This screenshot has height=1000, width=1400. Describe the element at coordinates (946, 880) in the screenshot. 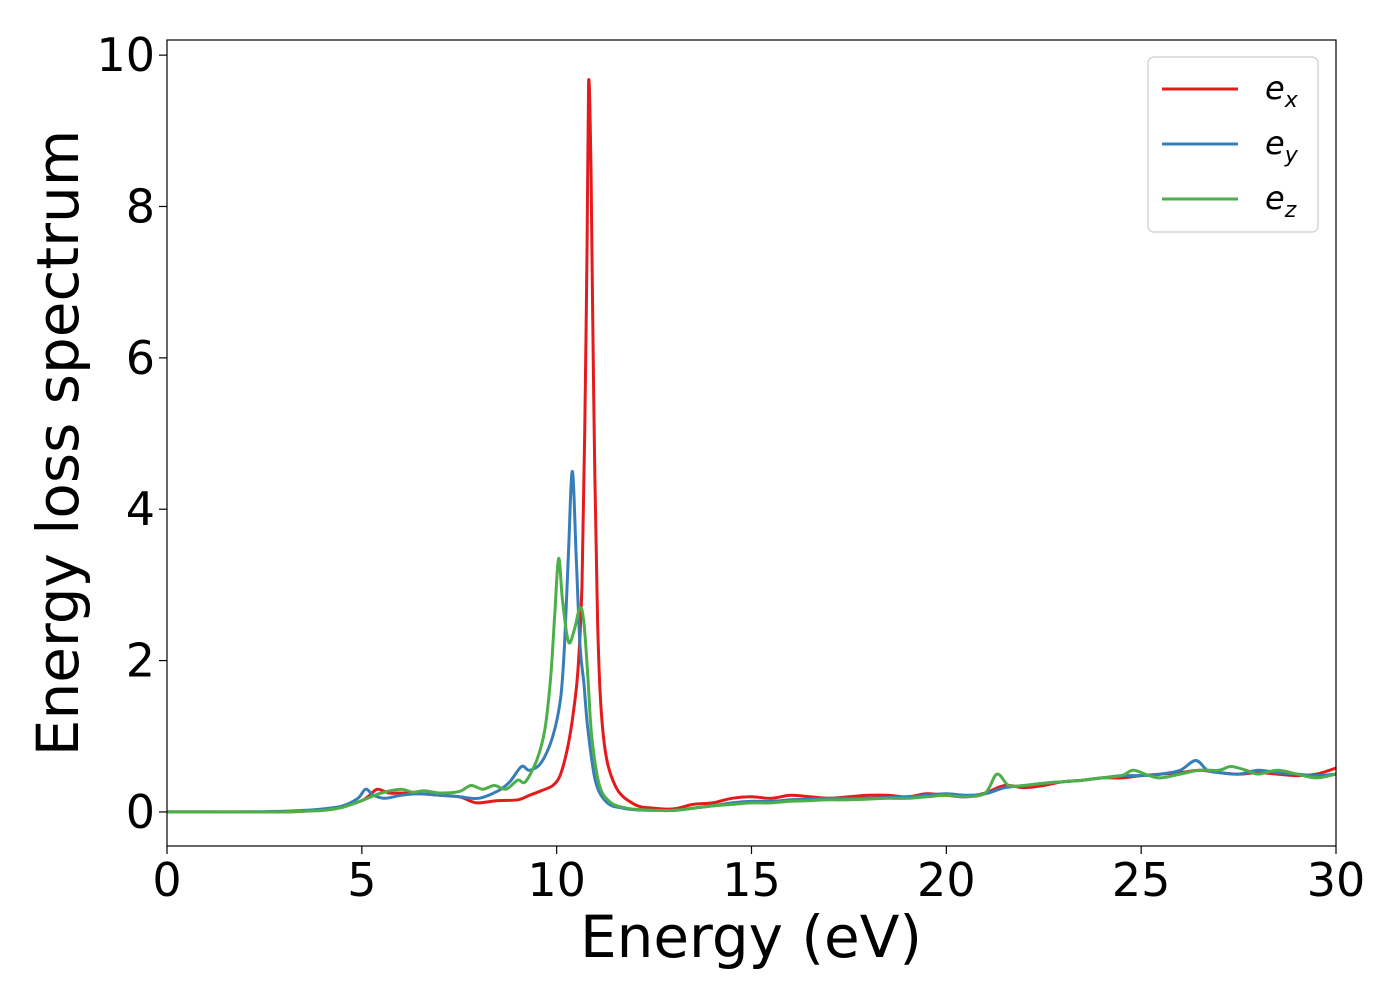

I see `x-tick-label: 20` at that location.